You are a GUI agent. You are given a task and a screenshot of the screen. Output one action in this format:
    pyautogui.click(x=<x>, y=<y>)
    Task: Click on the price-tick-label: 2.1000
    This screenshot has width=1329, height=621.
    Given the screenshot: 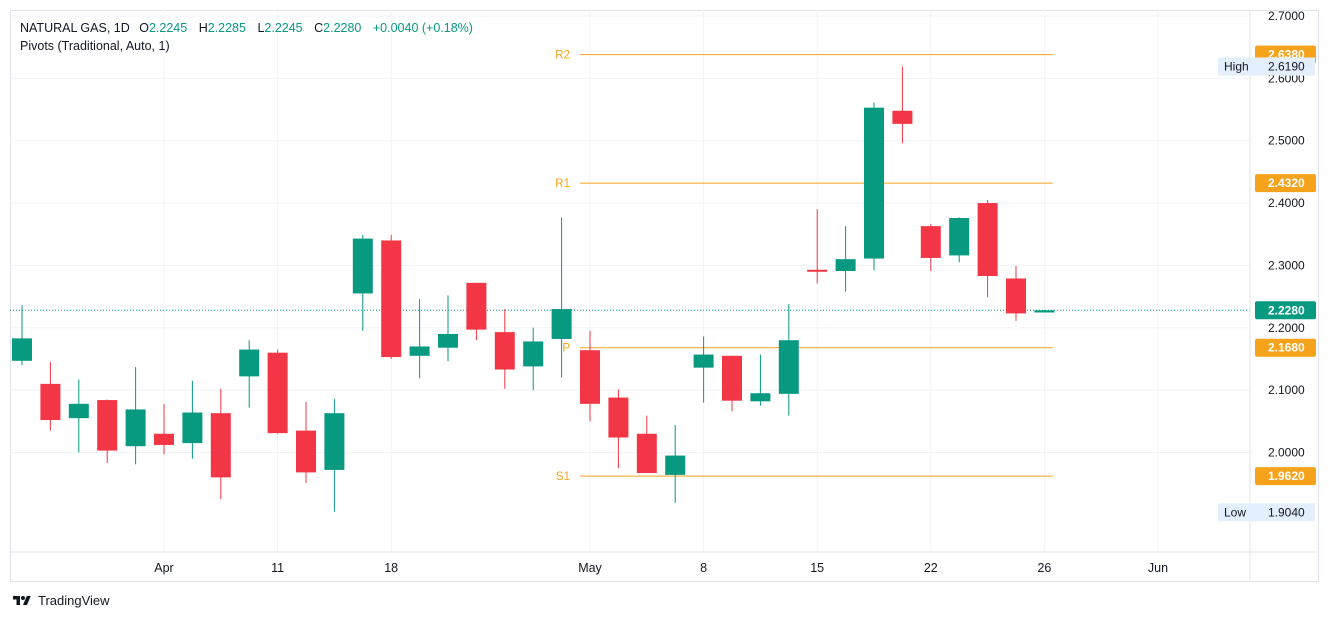 What is the action you would take?
    pyautogui.click(x=1286, y=390)
    